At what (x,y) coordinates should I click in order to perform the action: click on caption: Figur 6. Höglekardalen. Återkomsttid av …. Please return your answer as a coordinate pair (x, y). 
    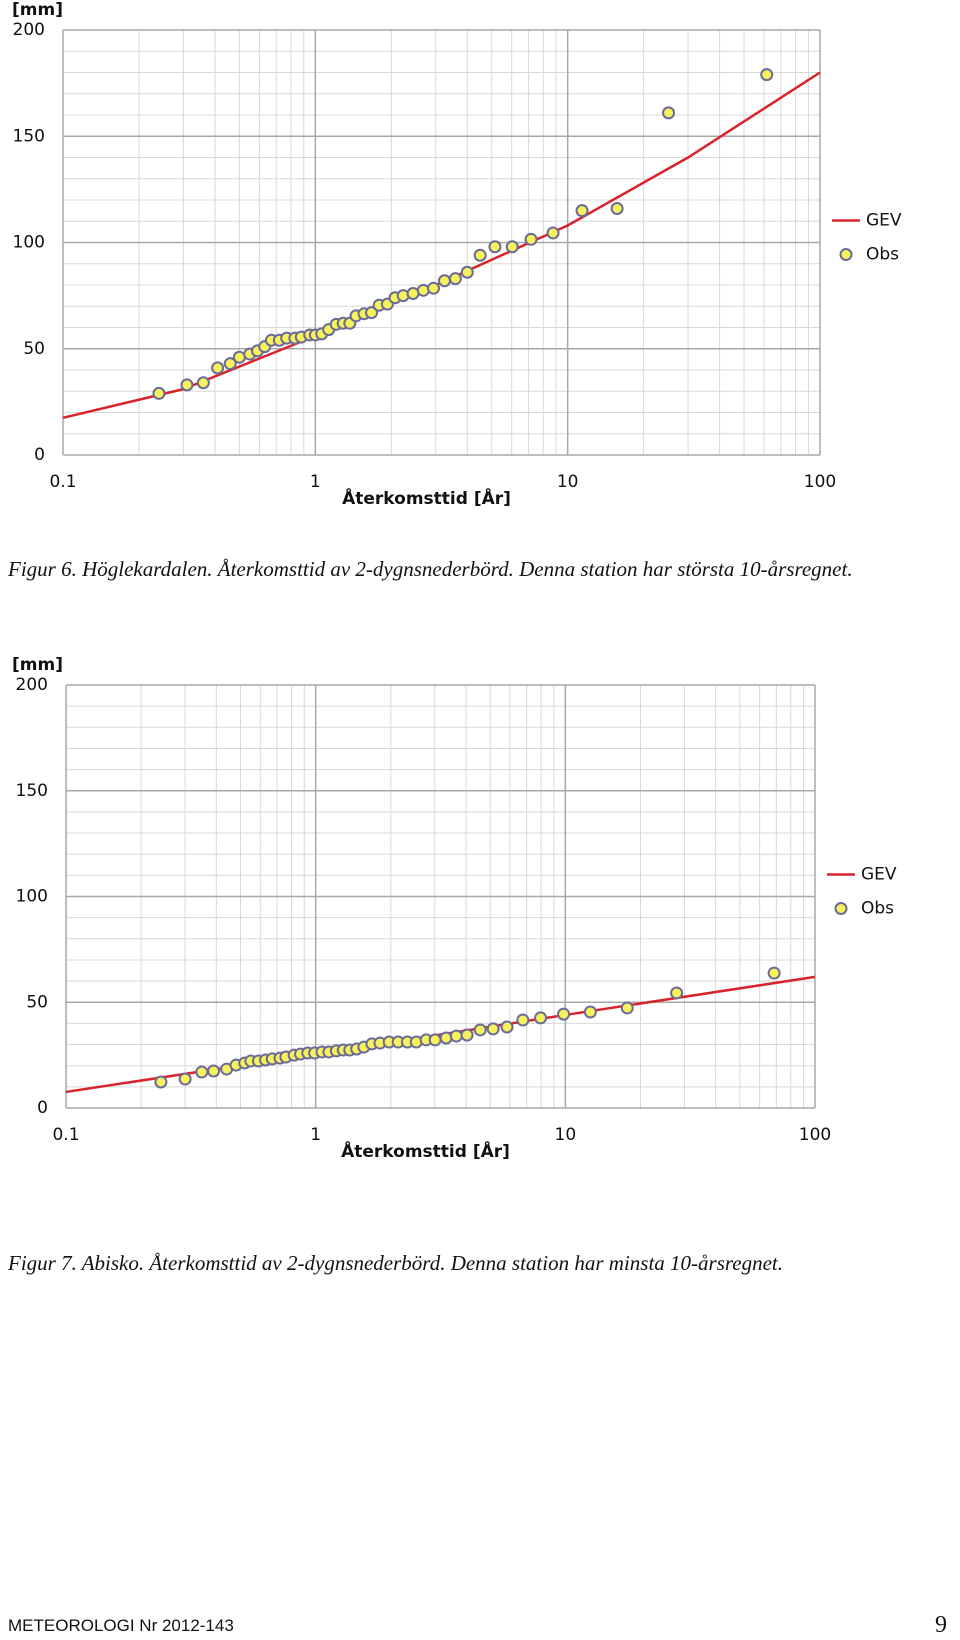
    Looking at the image, I should click on (430, 569).